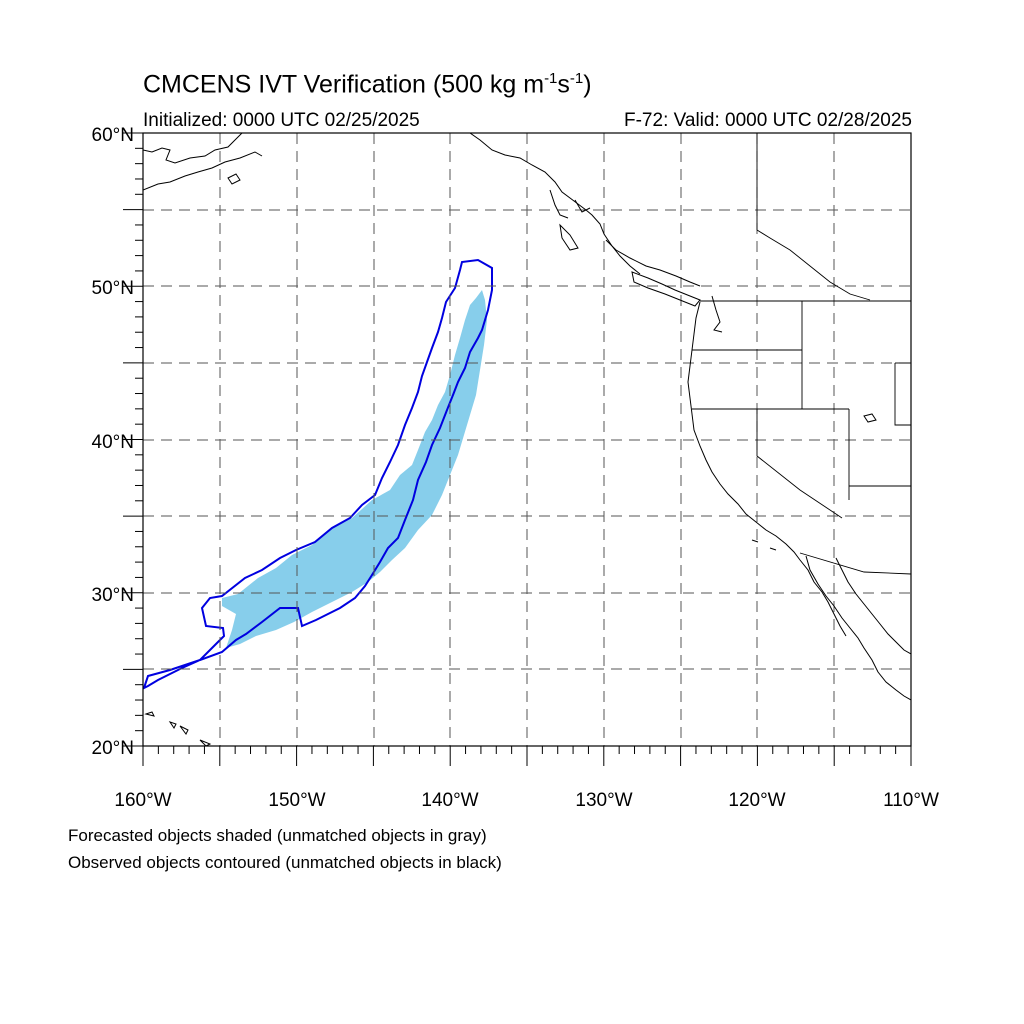 The width and height of the screenshot is (1024, 1024). What do you see at coordinates (526, 800) in the screenshot?
I see `lon-axis-labels: 160°W 150°W 140°W 130°W 120°W 110°W` at bounding box center [526, 800].